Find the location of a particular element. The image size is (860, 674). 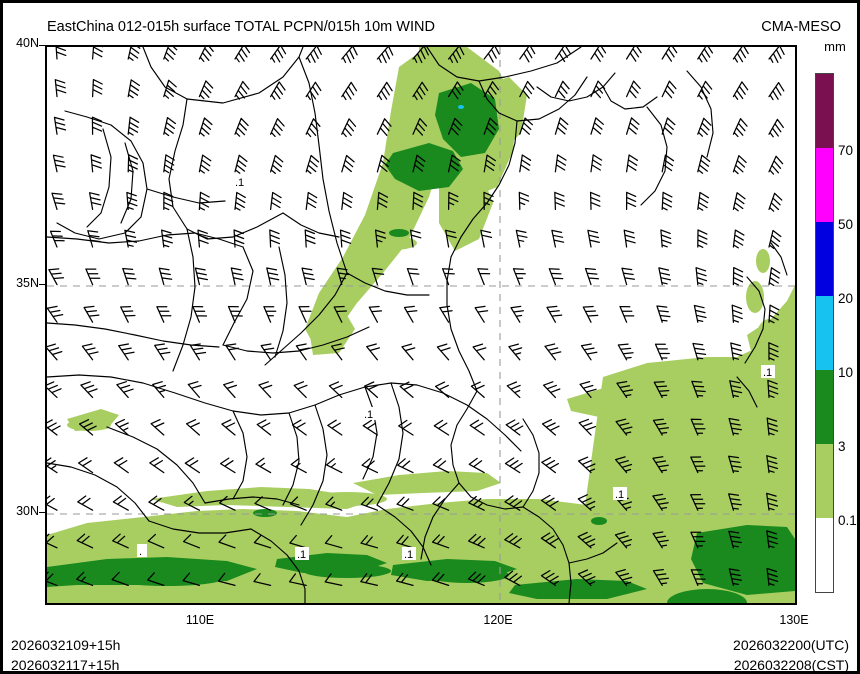

colorbar-label-20: 20 is located at coordinates (846, 298).